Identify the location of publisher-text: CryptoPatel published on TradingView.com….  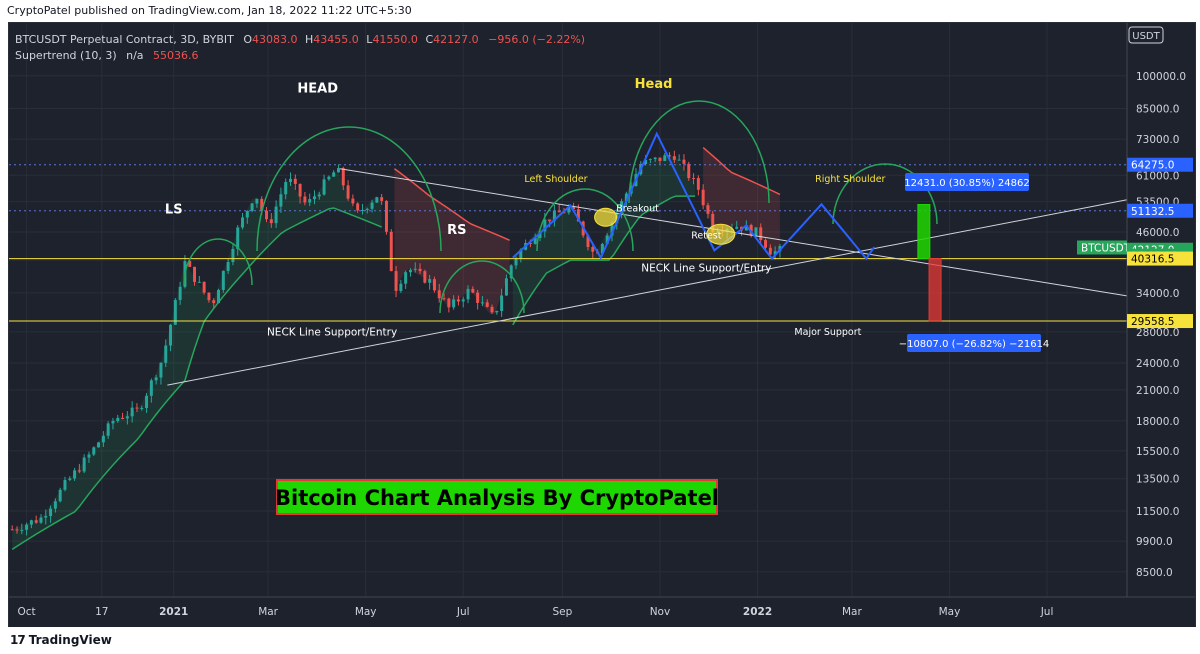
(209, 10).